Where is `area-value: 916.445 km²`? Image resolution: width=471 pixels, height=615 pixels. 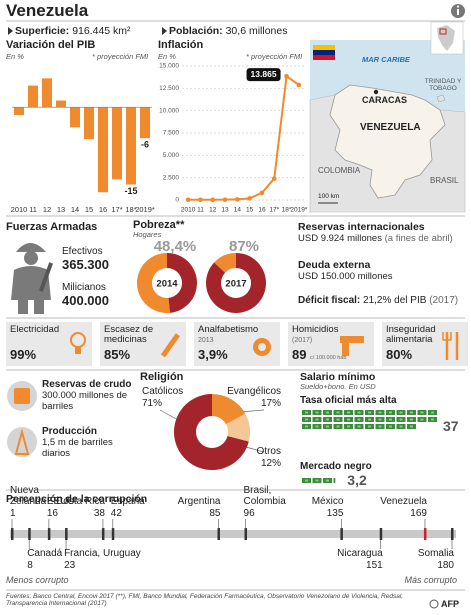 area-value: 916.445 km² is located at coordinates (101, 31).